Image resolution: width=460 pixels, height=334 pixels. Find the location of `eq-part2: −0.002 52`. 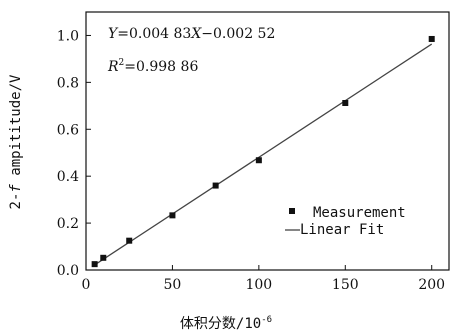

eq-part2: −0.002 52 is located at coordinates (238, 34).